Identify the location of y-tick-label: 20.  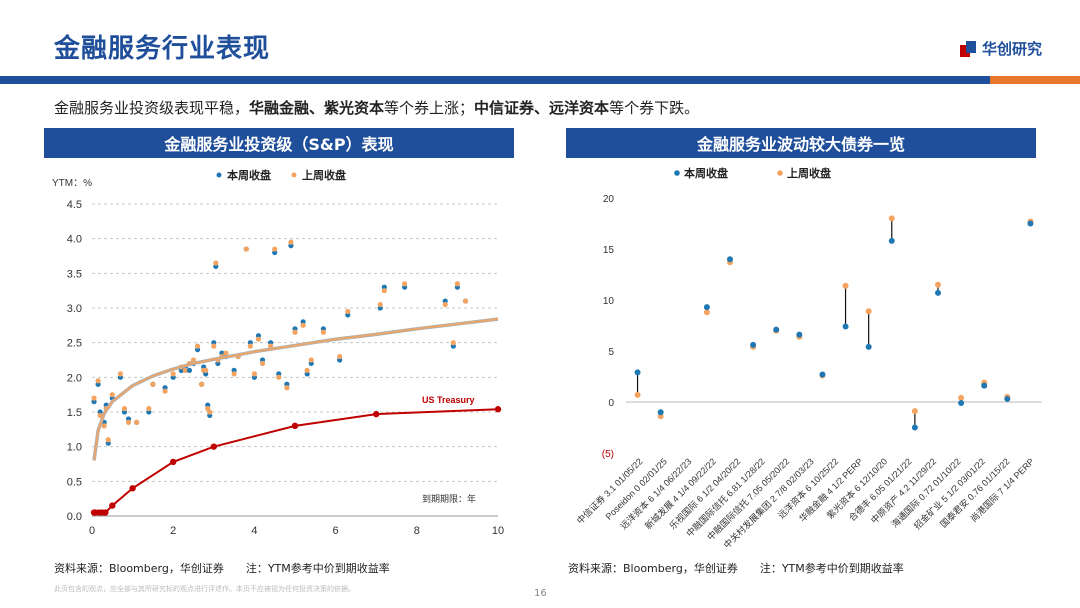
(609, 199).